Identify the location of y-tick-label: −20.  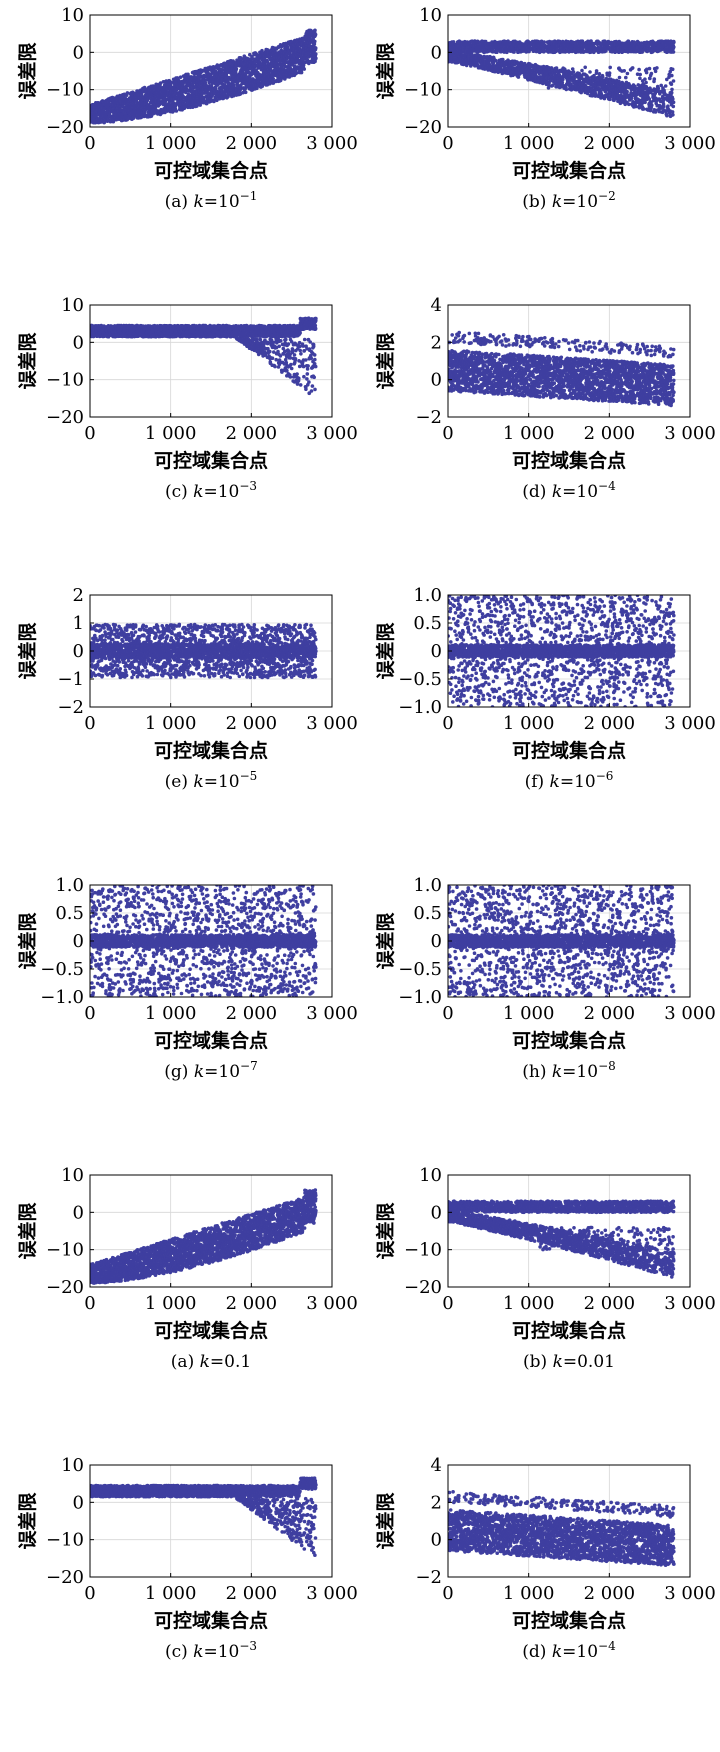
(65, 127).